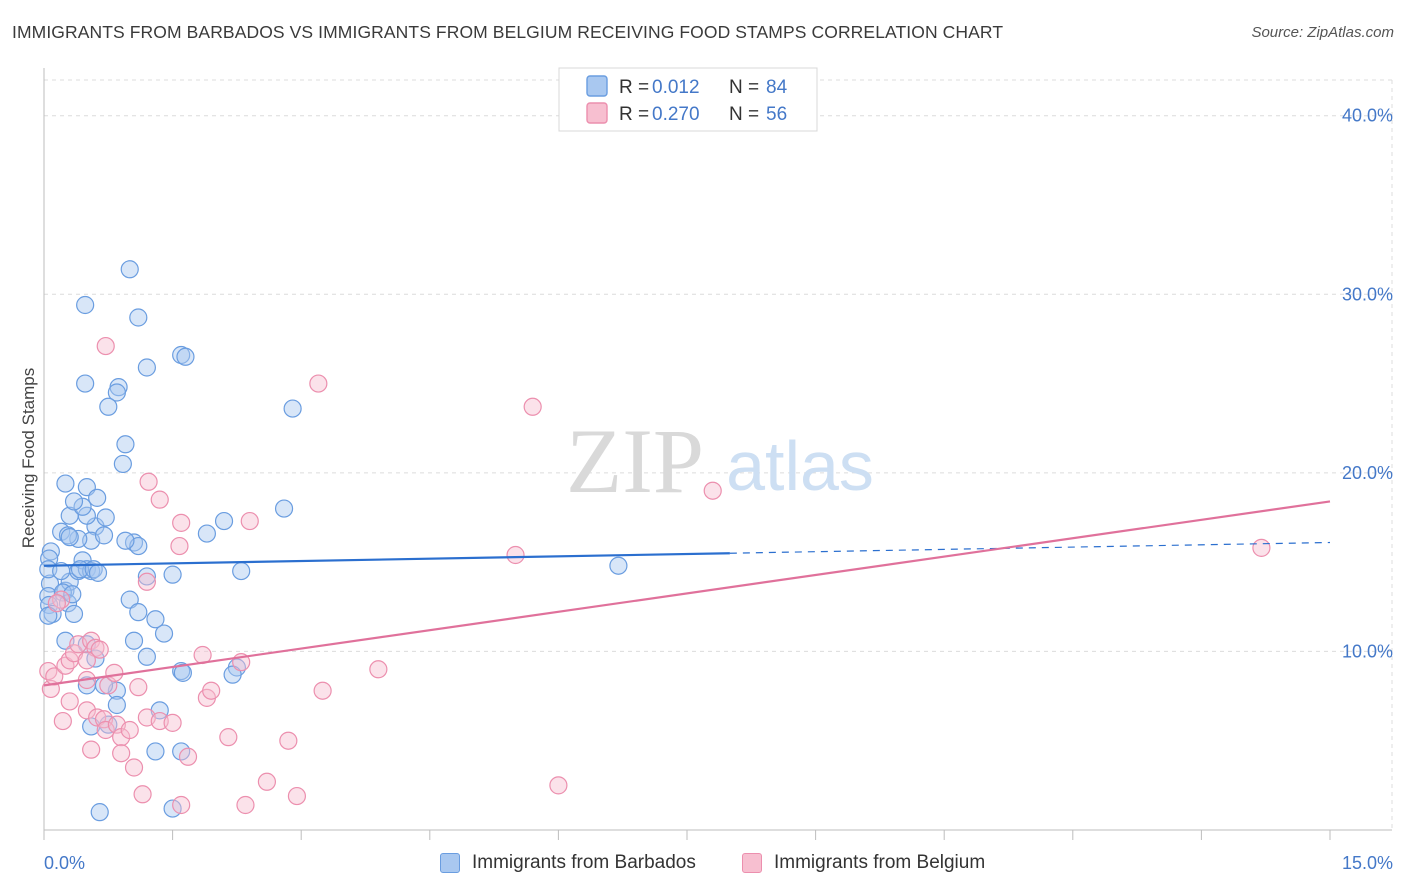  I want to click on barbados-trend-solid, so click(386, 559).